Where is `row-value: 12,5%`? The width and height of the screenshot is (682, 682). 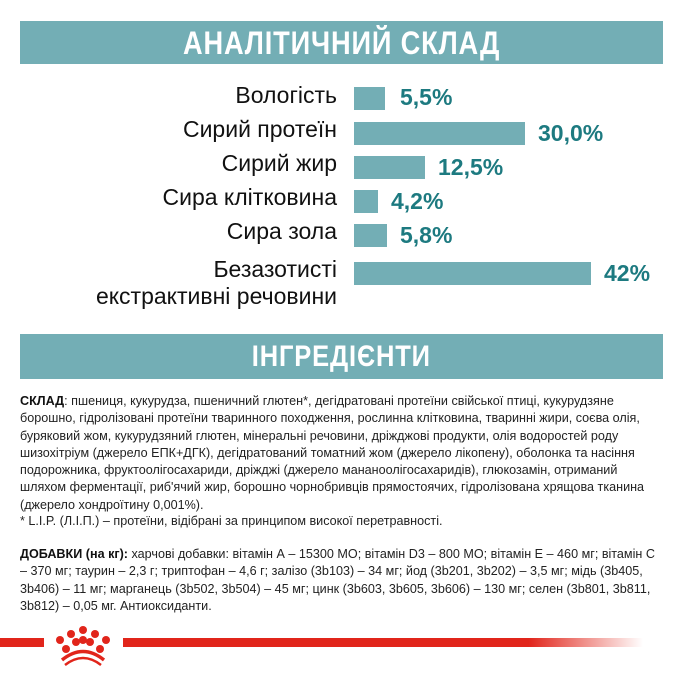
row-value: 12,5% is located at coordinates (471, 167).